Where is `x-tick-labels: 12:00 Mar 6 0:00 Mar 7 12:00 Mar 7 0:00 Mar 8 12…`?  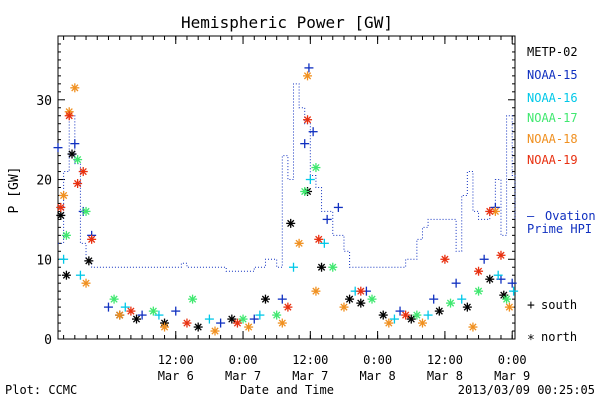
x-tick-labels: 12:00 Mar 6 0:00 Mar 7 12:00 Mar 7 0:00 Mar 8 12… is located at coordinates (344, 368).